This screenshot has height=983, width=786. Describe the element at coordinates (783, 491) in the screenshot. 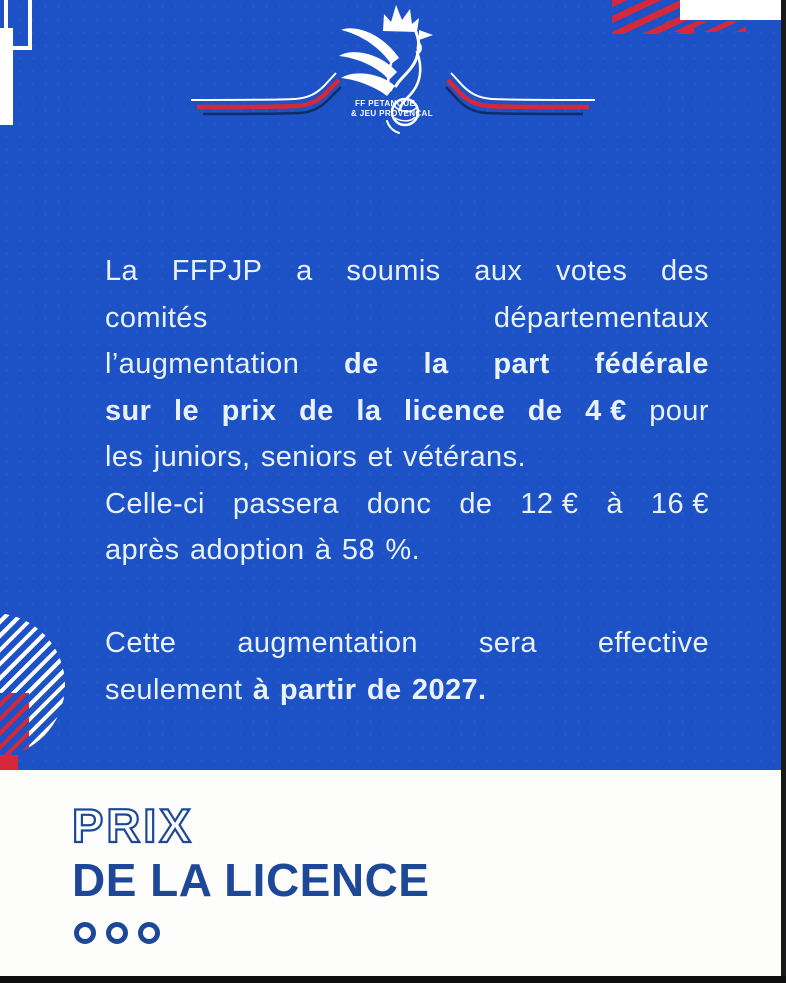

I see `frame-edge-right` at that location.